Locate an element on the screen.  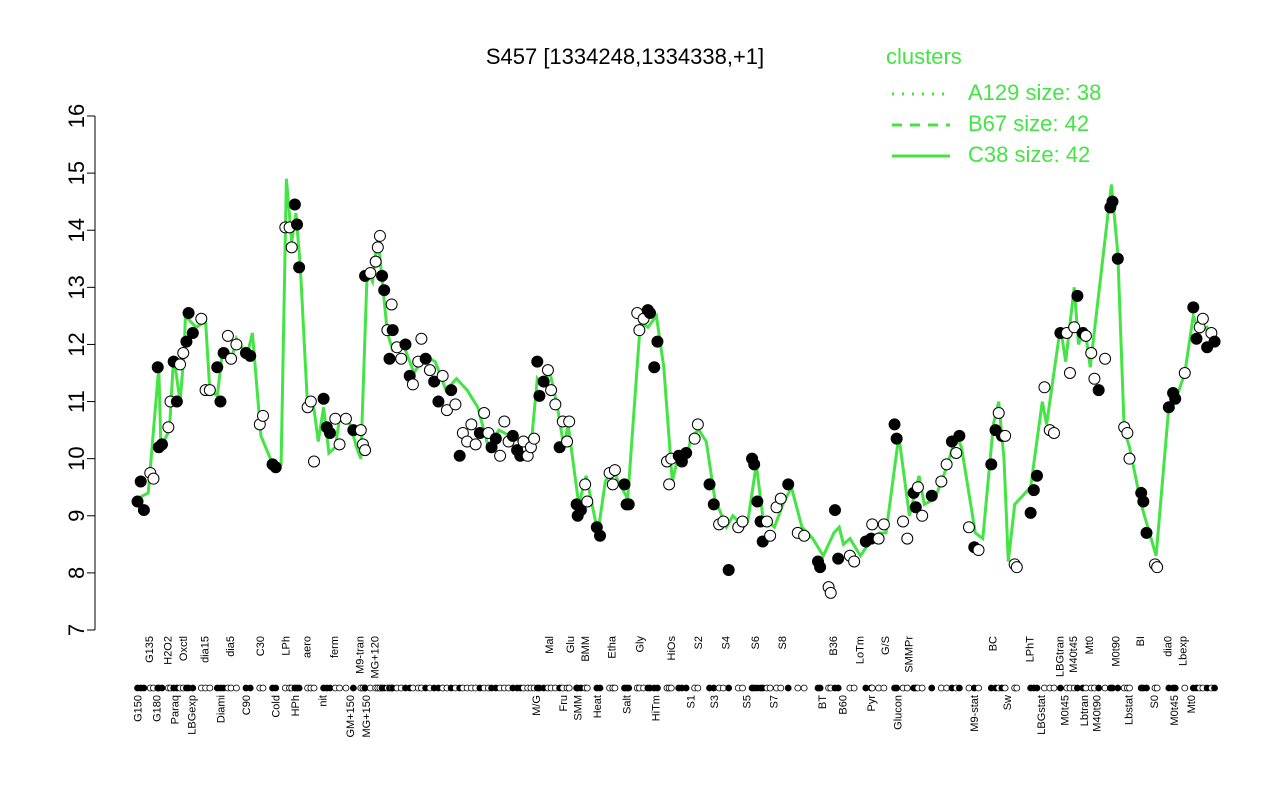
x-tick-label: M9-tran is located at coordinates (361, 655).